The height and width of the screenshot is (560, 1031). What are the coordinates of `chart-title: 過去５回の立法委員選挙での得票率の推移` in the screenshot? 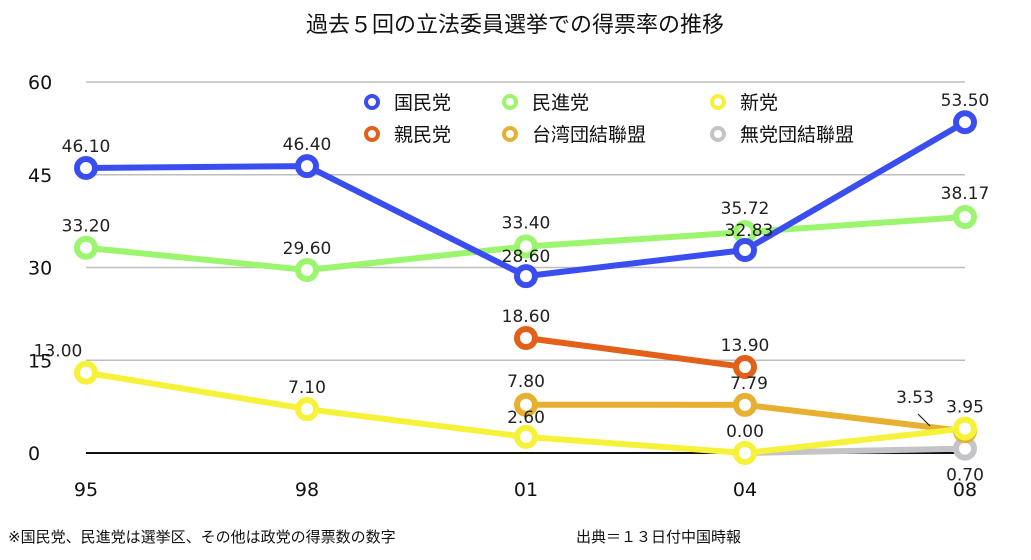 It's located at (515, 25).